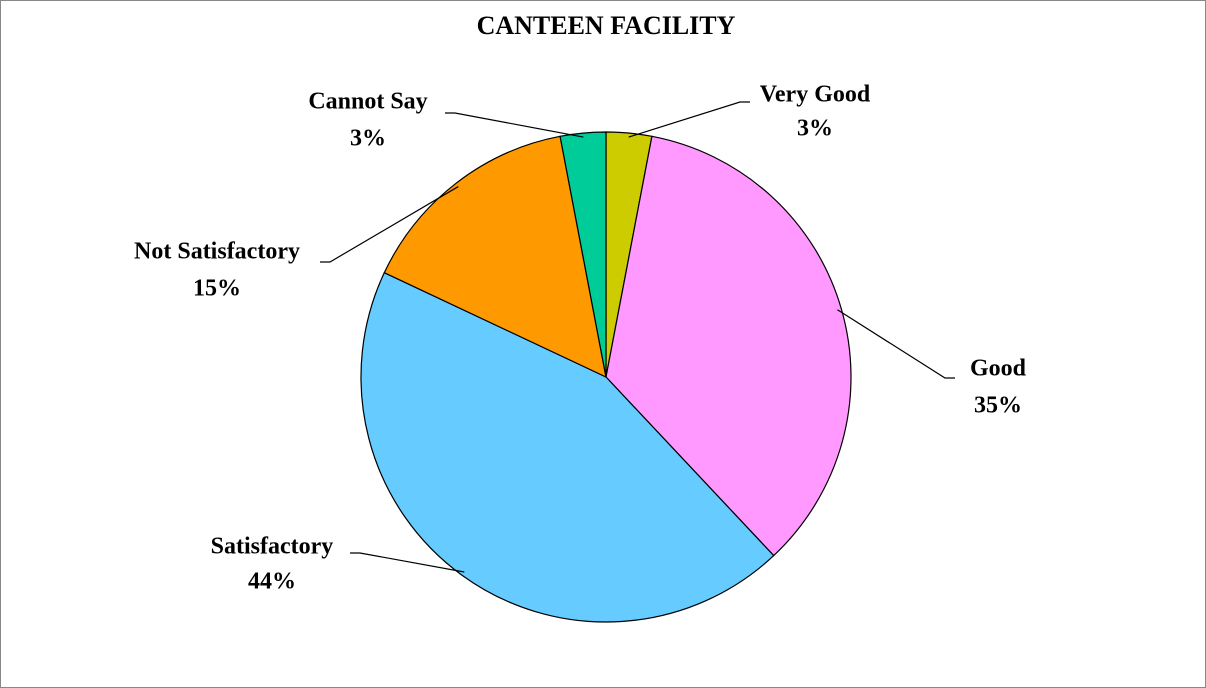 Image resolution: width=1206 pixels, height=688 pixels. I want to click on slice-value-label: 35%, so click(998, 406).